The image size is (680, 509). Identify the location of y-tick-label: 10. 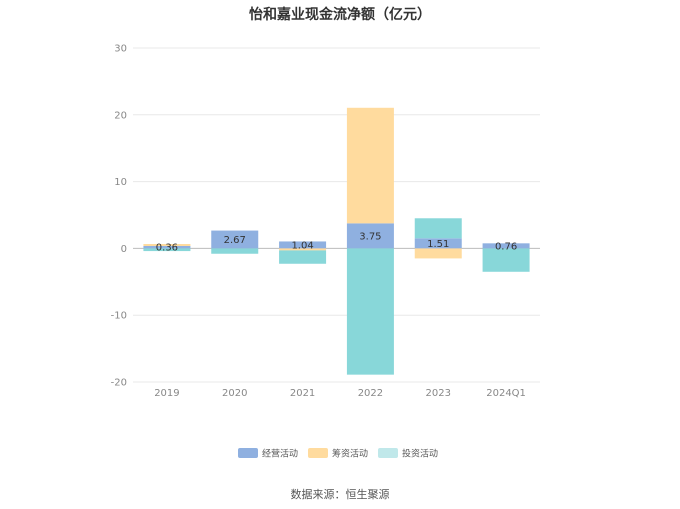
(120, 182).